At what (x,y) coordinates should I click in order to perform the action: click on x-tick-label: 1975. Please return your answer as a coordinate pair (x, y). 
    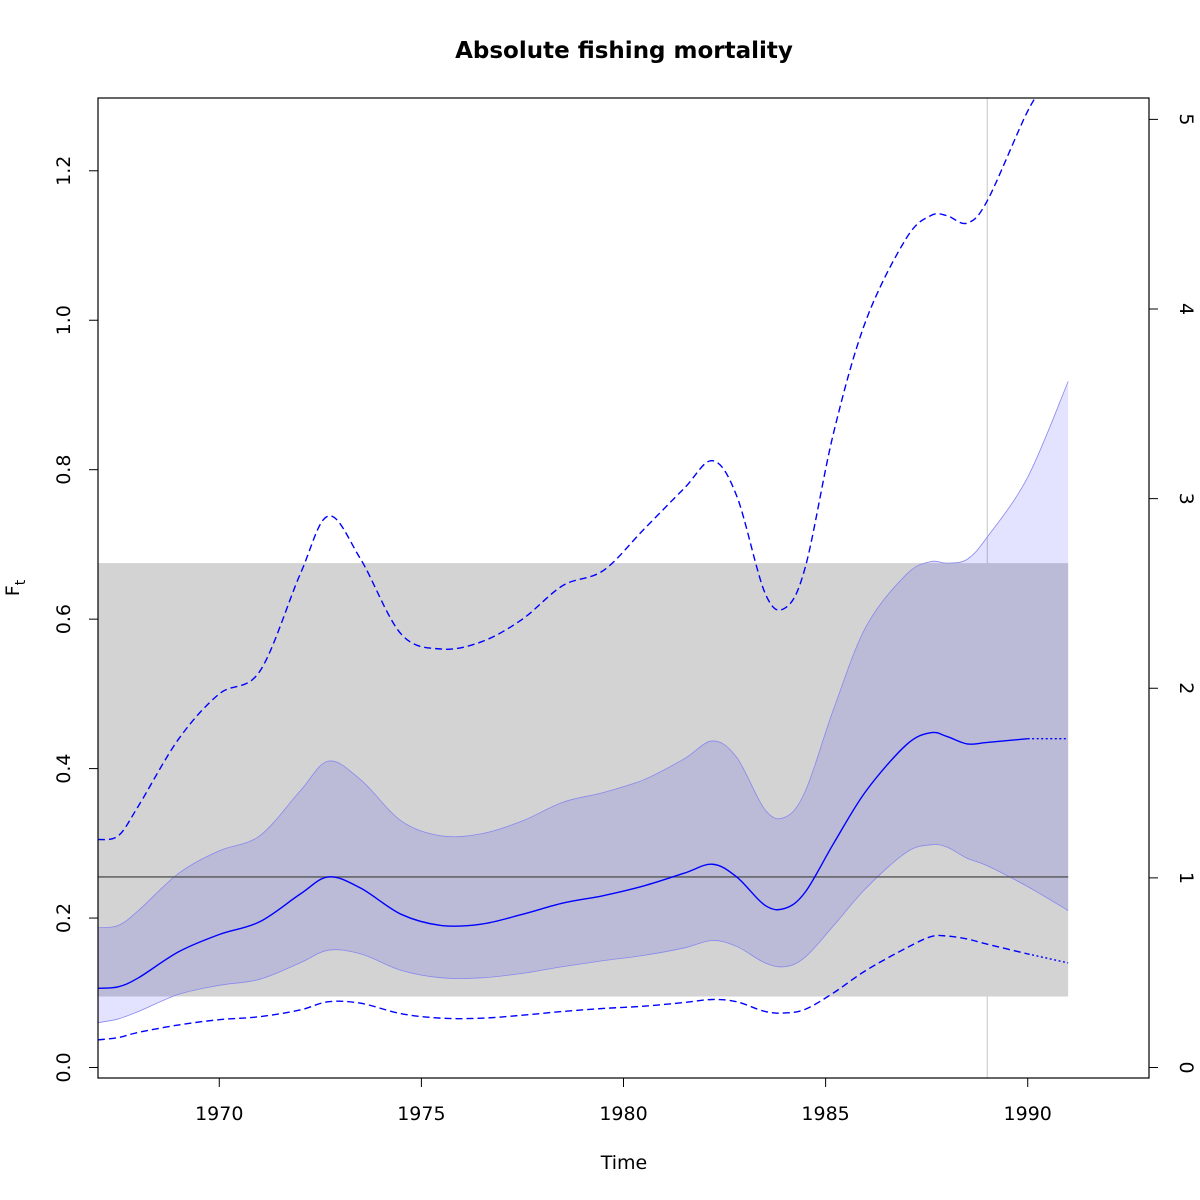
    Looking at the image, I should click on (421, 1114).